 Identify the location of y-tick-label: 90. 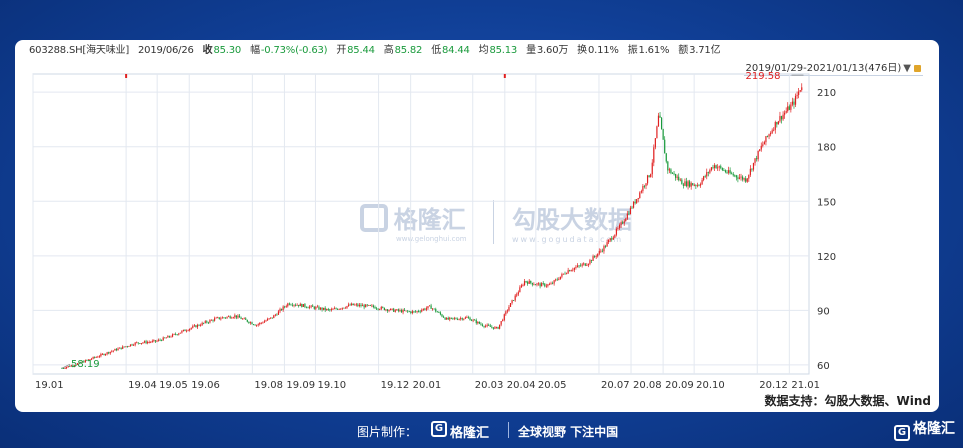
(823, 311).